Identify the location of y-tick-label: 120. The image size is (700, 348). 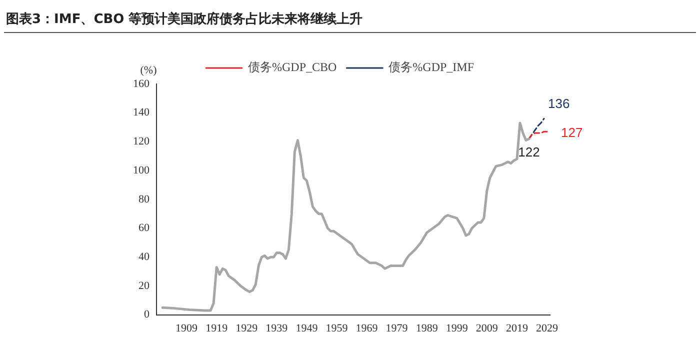
(141, 142).